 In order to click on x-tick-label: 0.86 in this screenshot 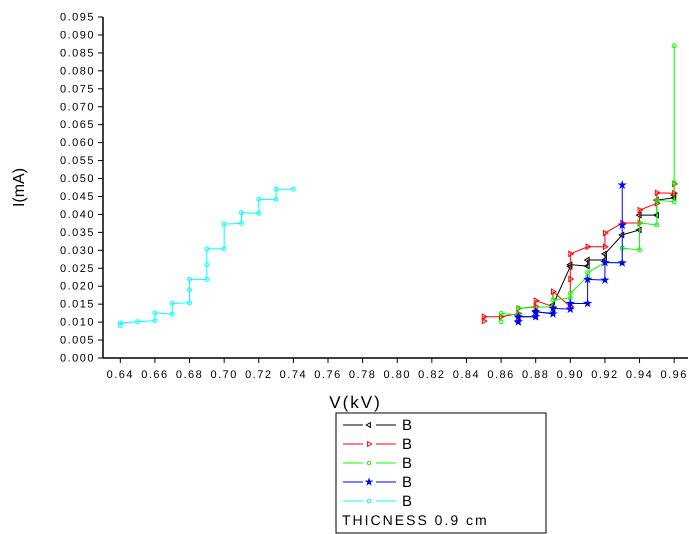, I will do `click(501, 375)`.